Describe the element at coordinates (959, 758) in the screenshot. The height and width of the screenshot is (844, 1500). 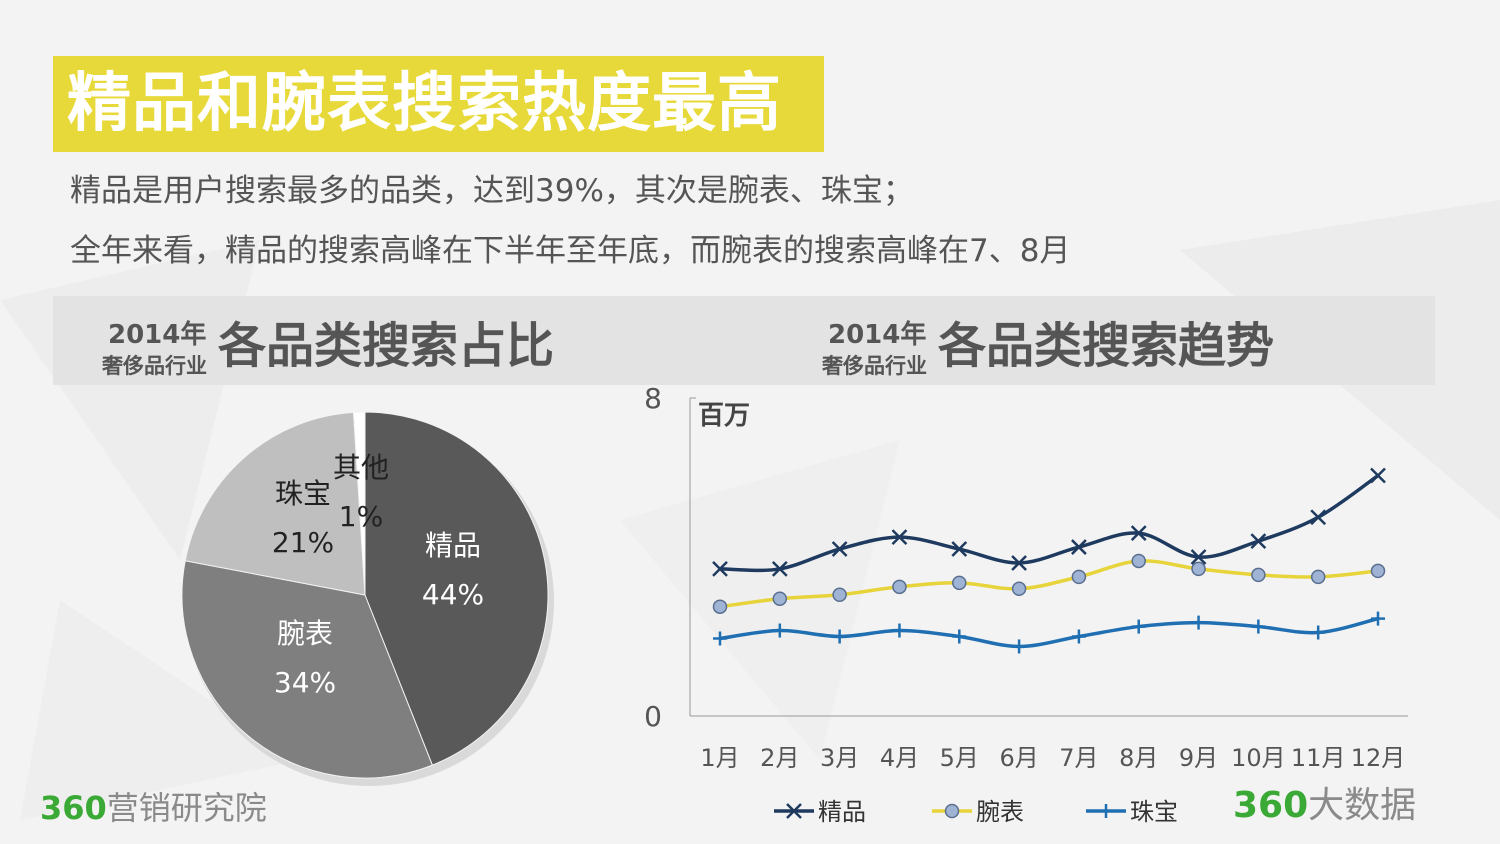
I see `x-tick-label: 5月` at that location.